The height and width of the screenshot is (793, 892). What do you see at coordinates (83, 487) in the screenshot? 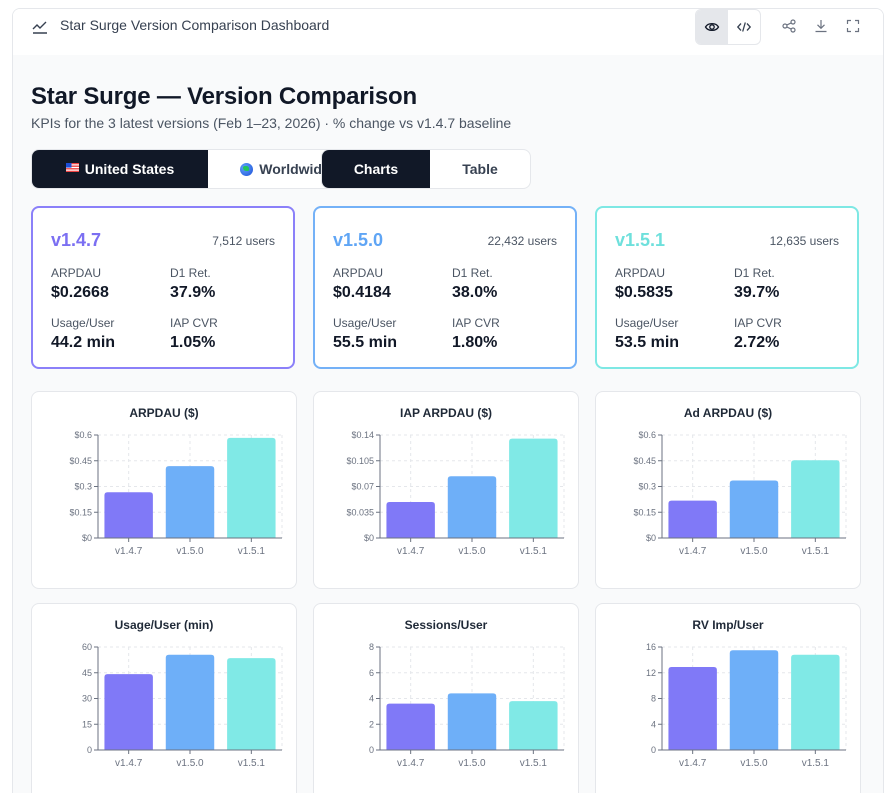
I see `y-tick-label: $0.3` at bounding box center [83, 487].